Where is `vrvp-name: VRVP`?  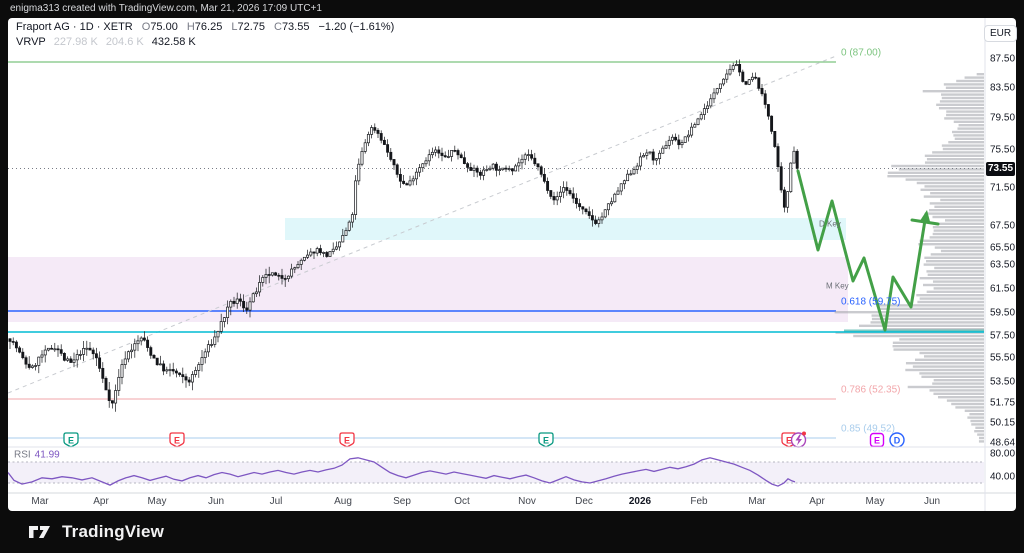 vrvp-name: VRVP is located at coordinates (31, 42).